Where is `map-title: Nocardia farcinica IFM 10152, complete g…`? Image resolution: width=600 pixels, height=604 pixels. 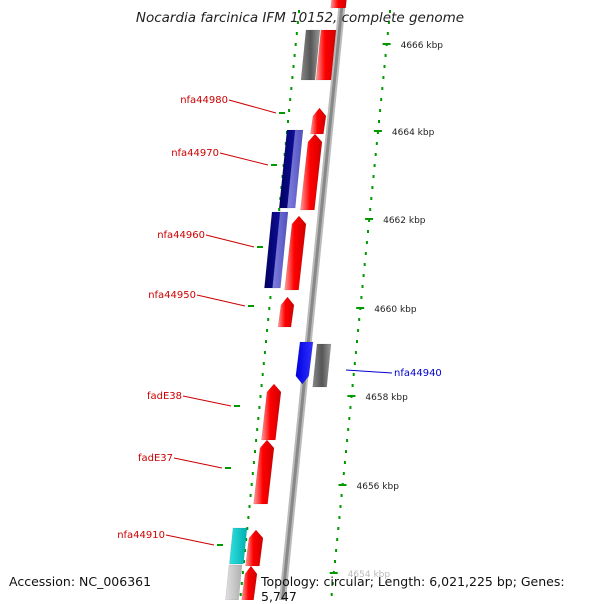
map-title: Nocardia farcinica IFM 10152, complete g… is located at coordinates (300, 18).